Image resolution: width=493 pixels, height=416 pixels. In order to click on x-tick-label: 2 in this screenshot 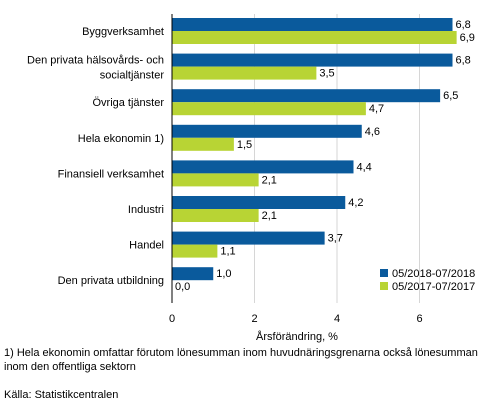, I will do `click(254, 319)`.